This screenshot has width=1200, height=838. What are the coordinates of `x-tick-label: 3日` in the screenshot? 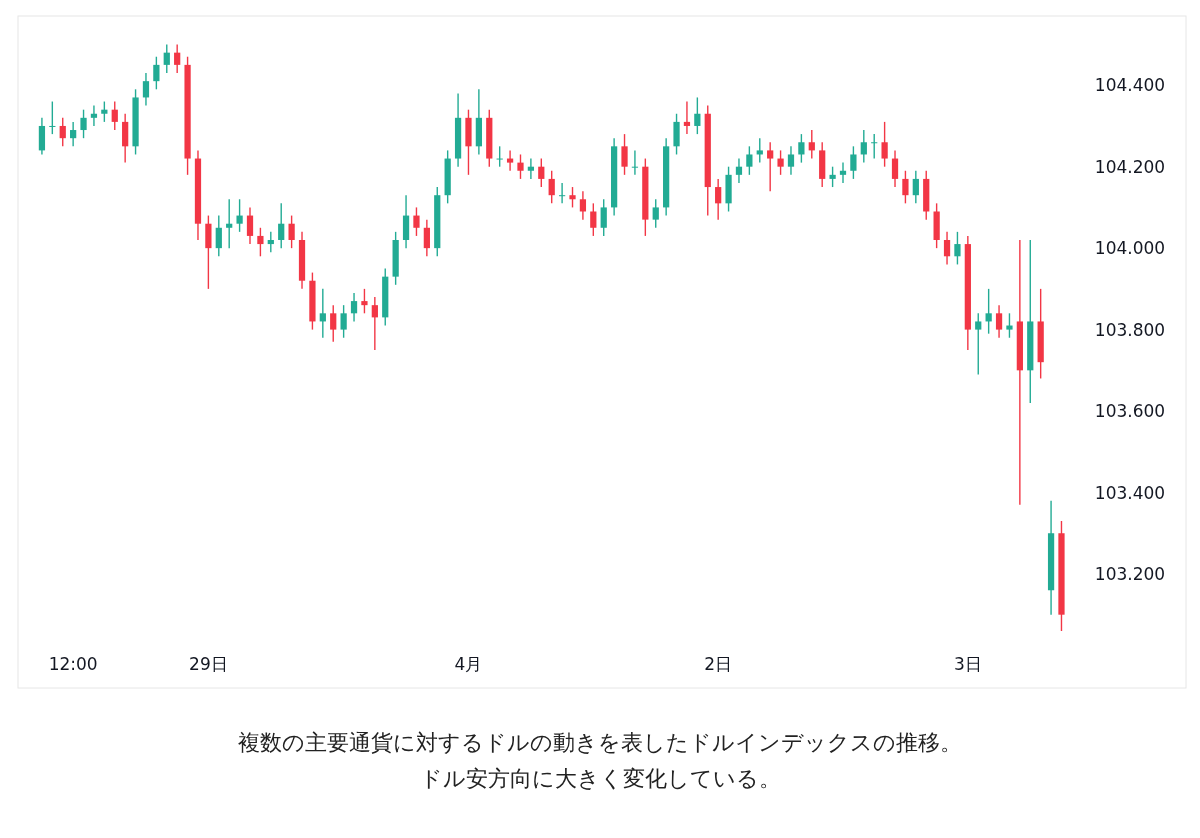 It's located at (967, 664).